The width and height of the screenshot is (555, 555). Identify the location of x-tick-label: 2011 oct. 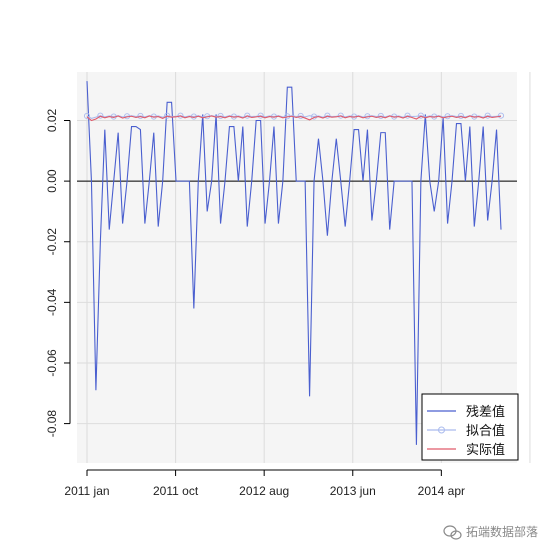
(176, 491).